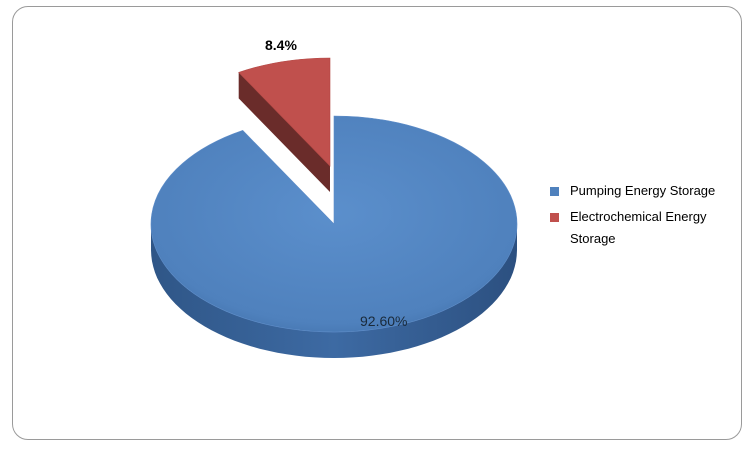 Image resolution: width=750 pixels, height=449 pixels. What do you see at coordinates (554, 191) in the screenshot?
I see `legend-swatch-blue` at bounding box center [554, 191].